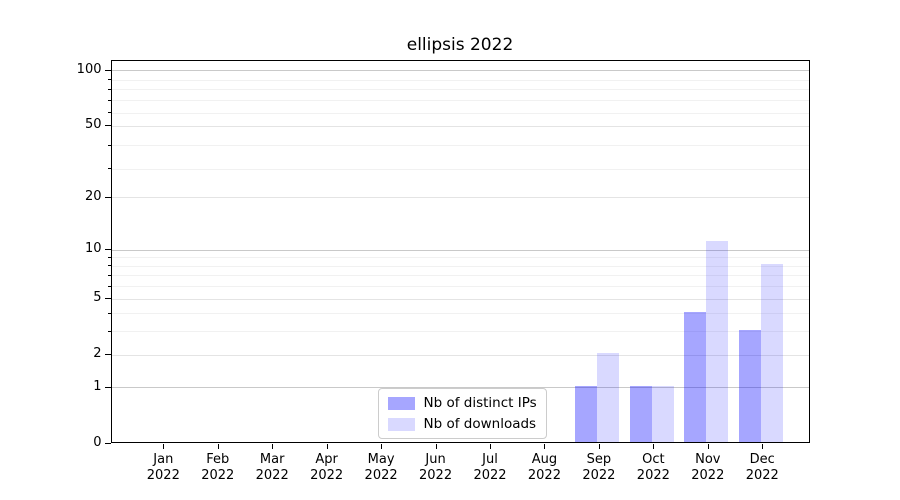 The width and height of the screenshot is (900, 500). Describe the element at coordinates (93, 196) in the screenshot. I see `y-tick-label: 20` at that location.